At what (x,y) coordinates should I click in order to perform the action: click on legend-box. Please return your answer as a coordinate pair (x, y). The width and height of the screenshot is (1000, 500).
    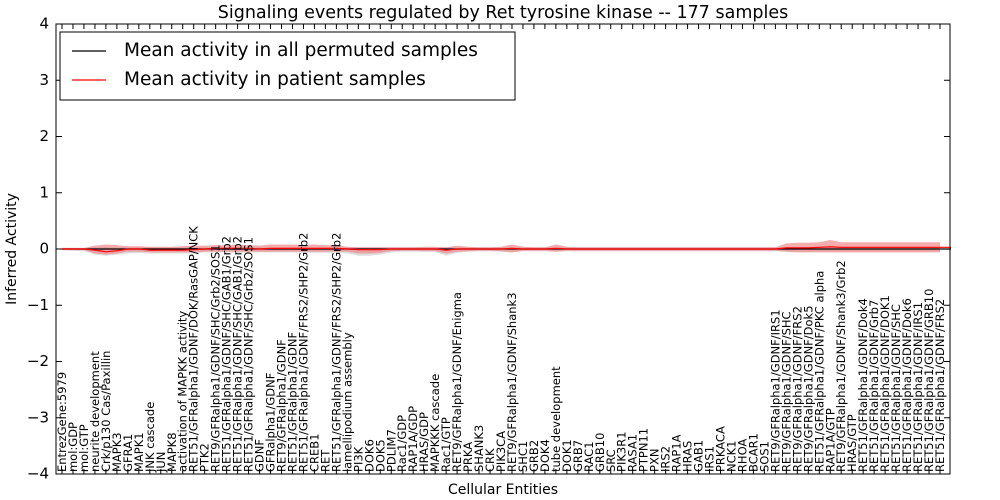
    Looking at the image, I should click on (287, 66).